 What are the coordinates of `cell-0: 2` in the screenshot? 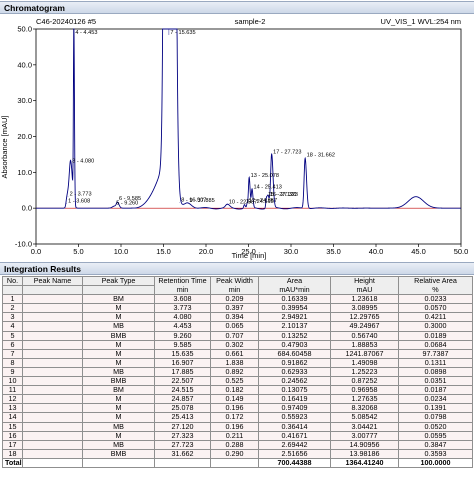 It's located at (12, 308).